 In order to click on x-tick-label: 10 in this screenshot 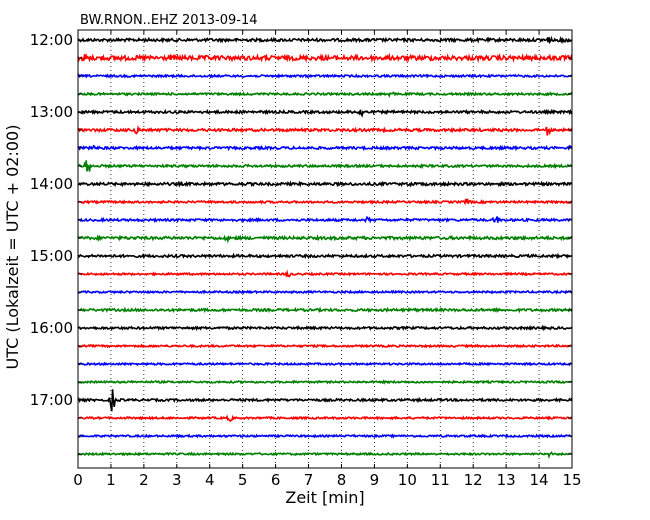, I will do `click(407, 480)`.